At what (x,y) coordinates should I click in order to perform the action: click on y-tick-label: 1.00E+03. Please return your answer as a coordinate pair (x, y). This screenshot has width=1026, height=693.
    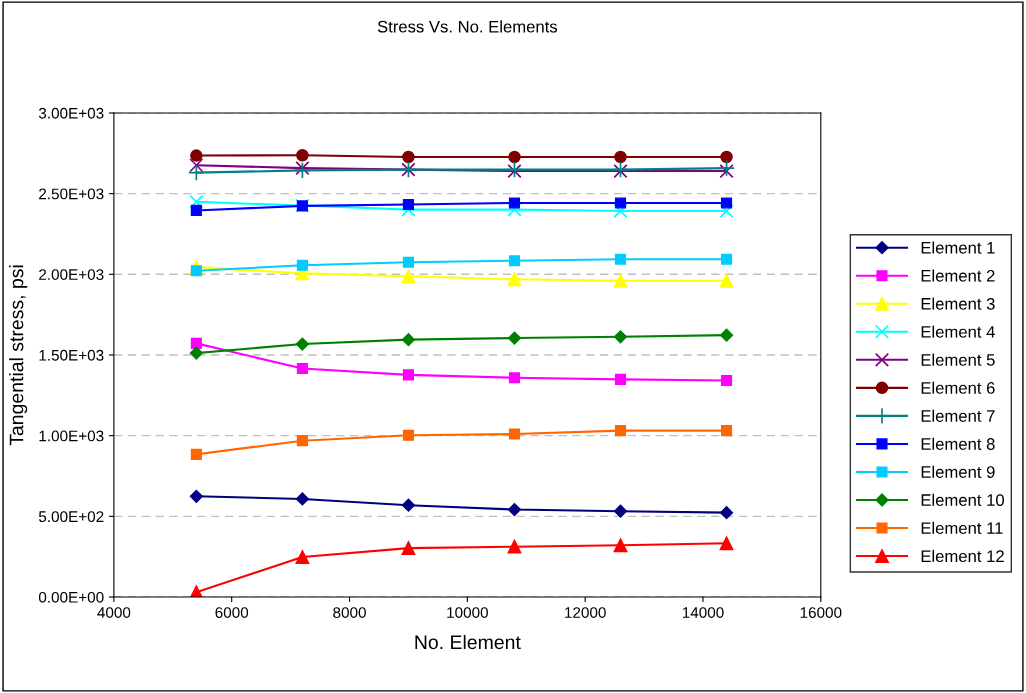
    Looking at the image, I should click on (71, 436).